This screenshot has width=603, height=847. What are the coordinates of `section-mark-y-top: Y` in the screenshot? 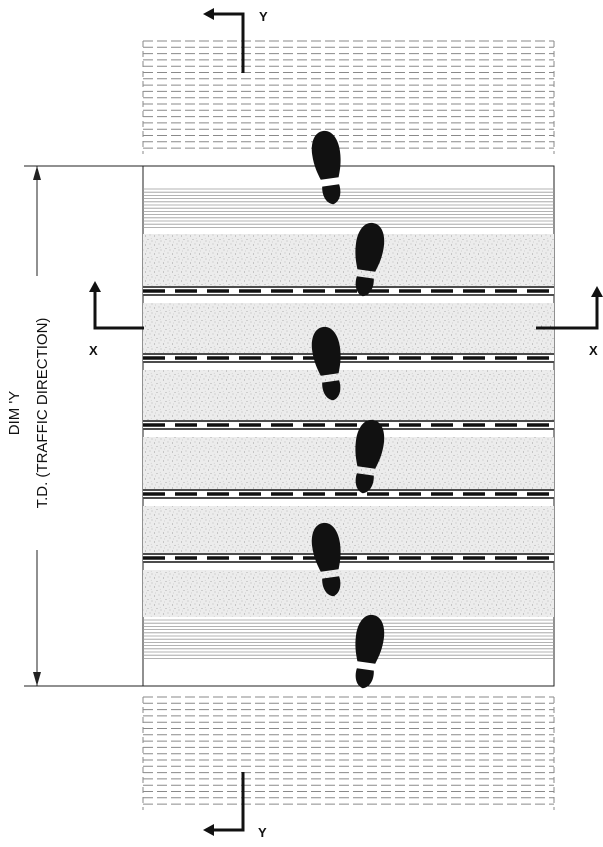 It's located at (235, 40).